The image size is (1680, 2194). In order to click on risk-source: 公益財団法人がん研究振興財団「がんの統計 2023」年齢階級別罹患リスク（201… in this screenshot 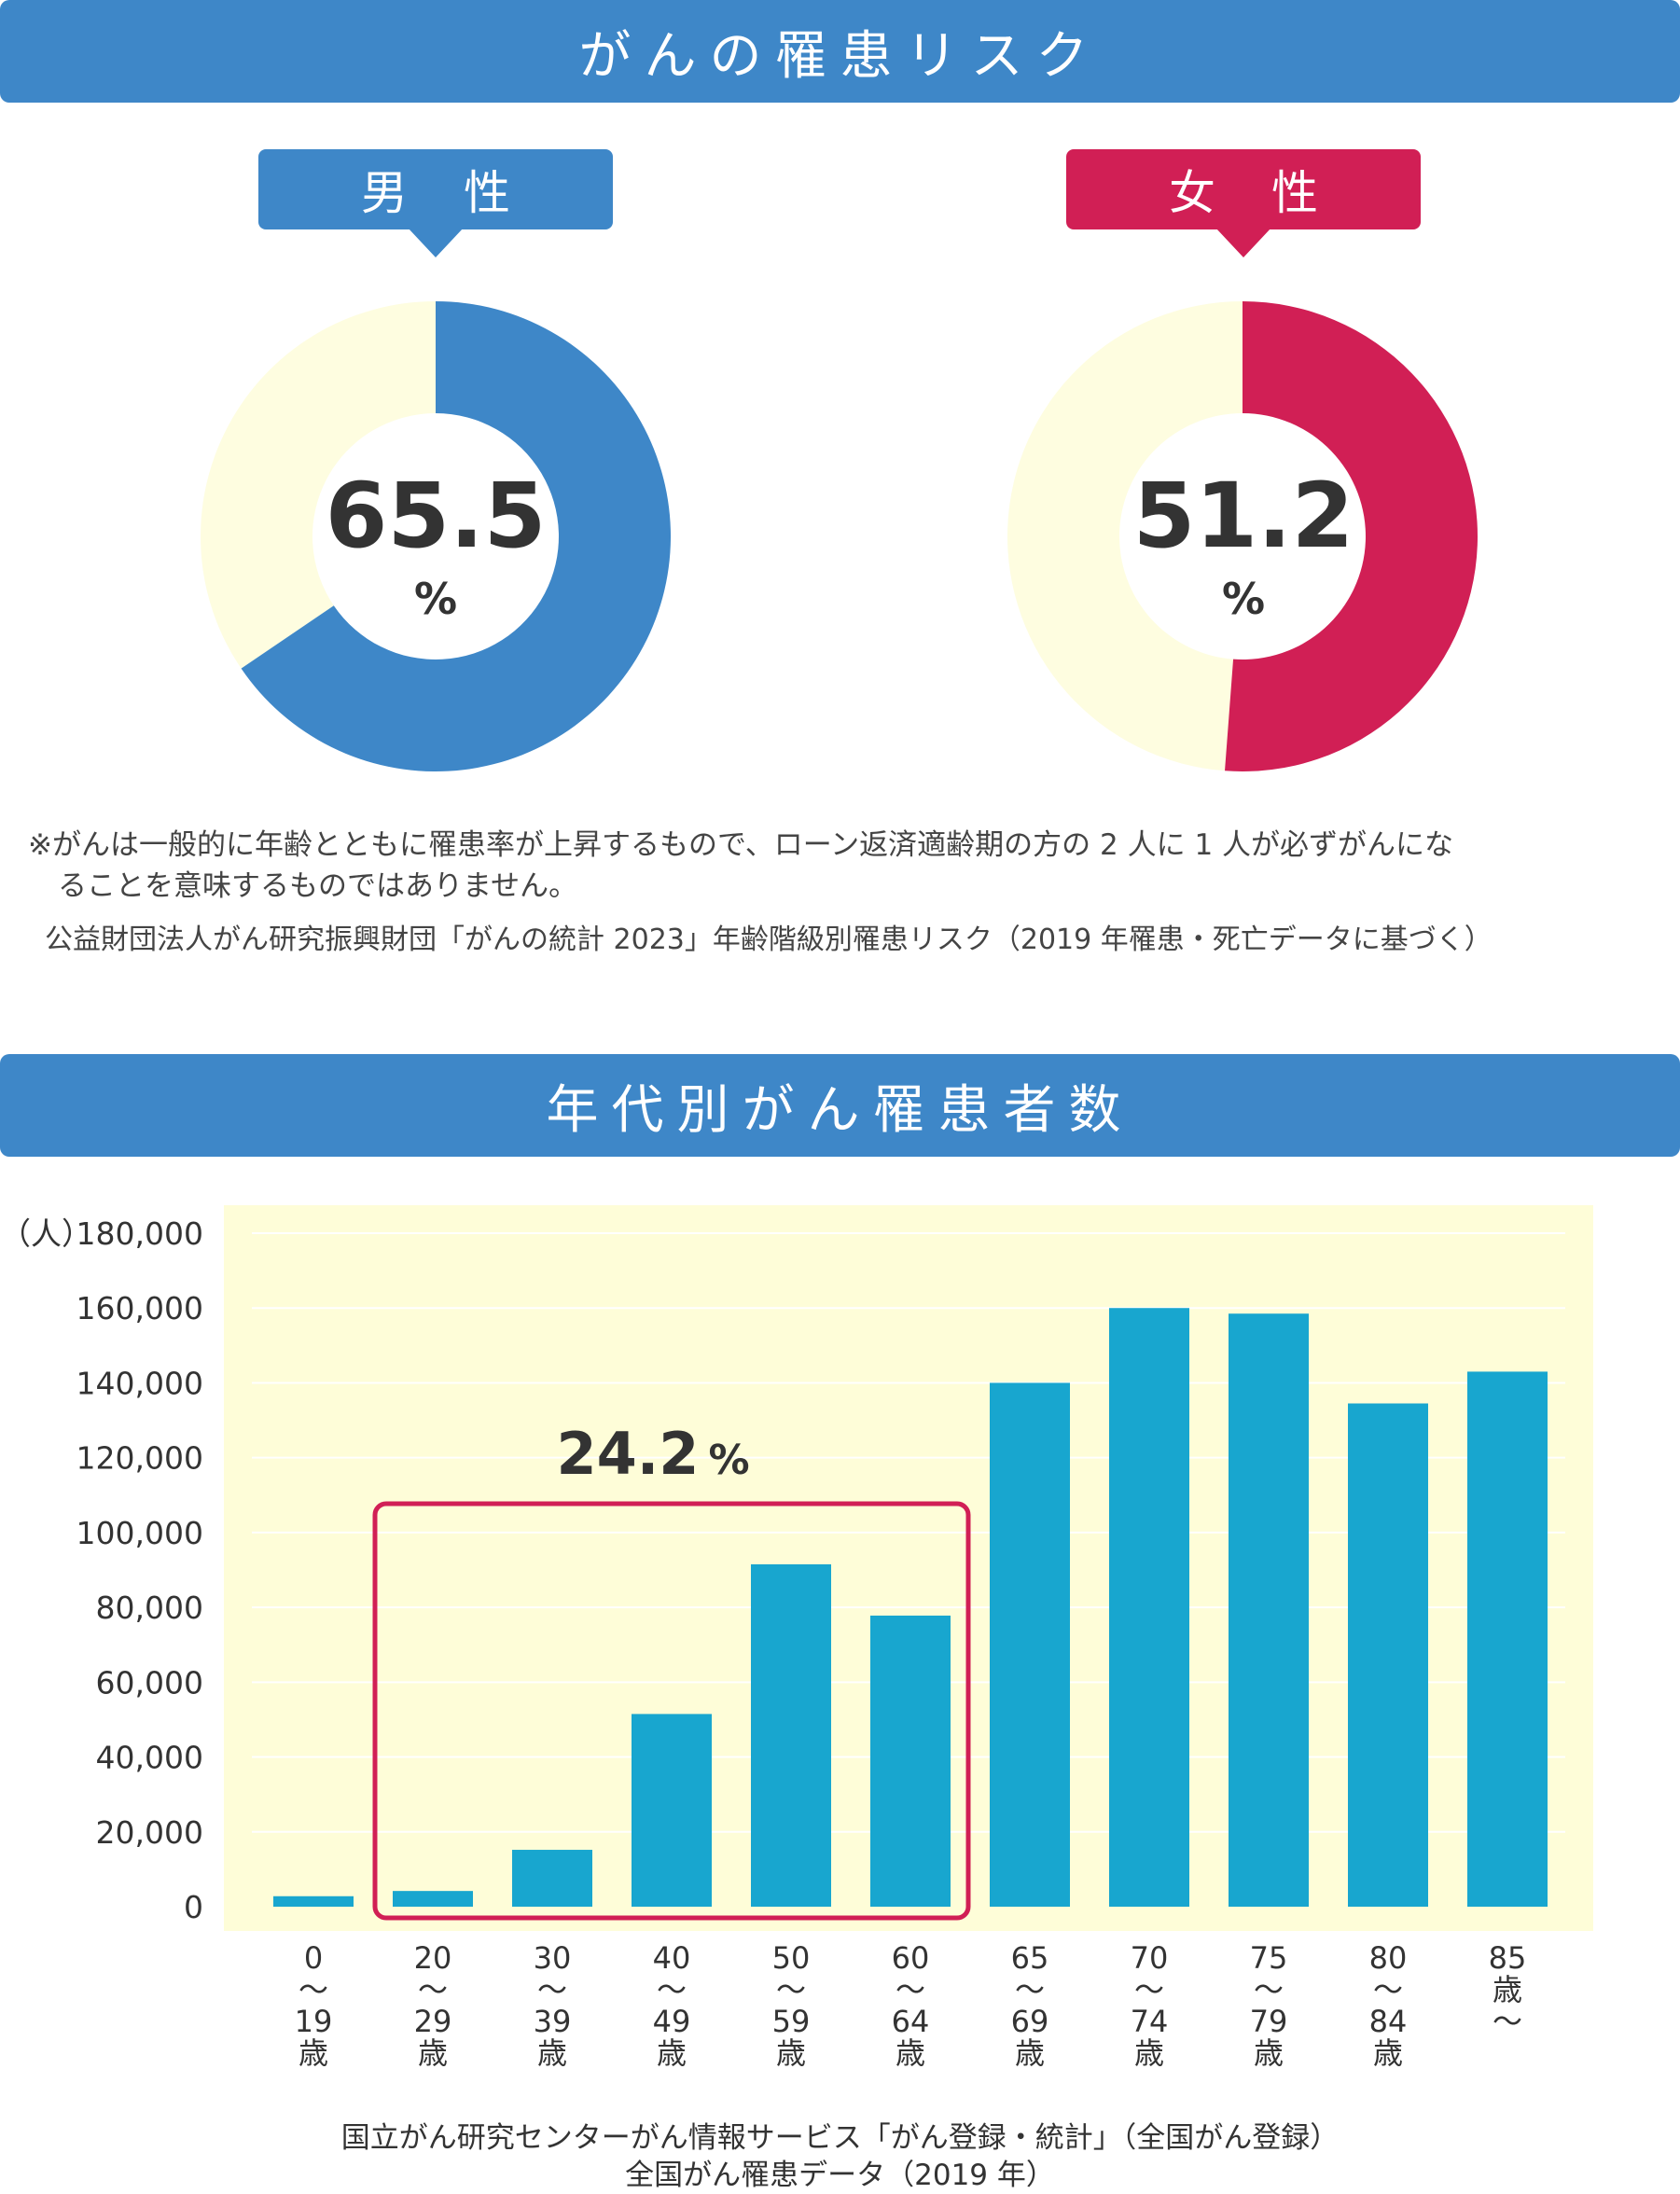, I will do `click(769, 939)`.